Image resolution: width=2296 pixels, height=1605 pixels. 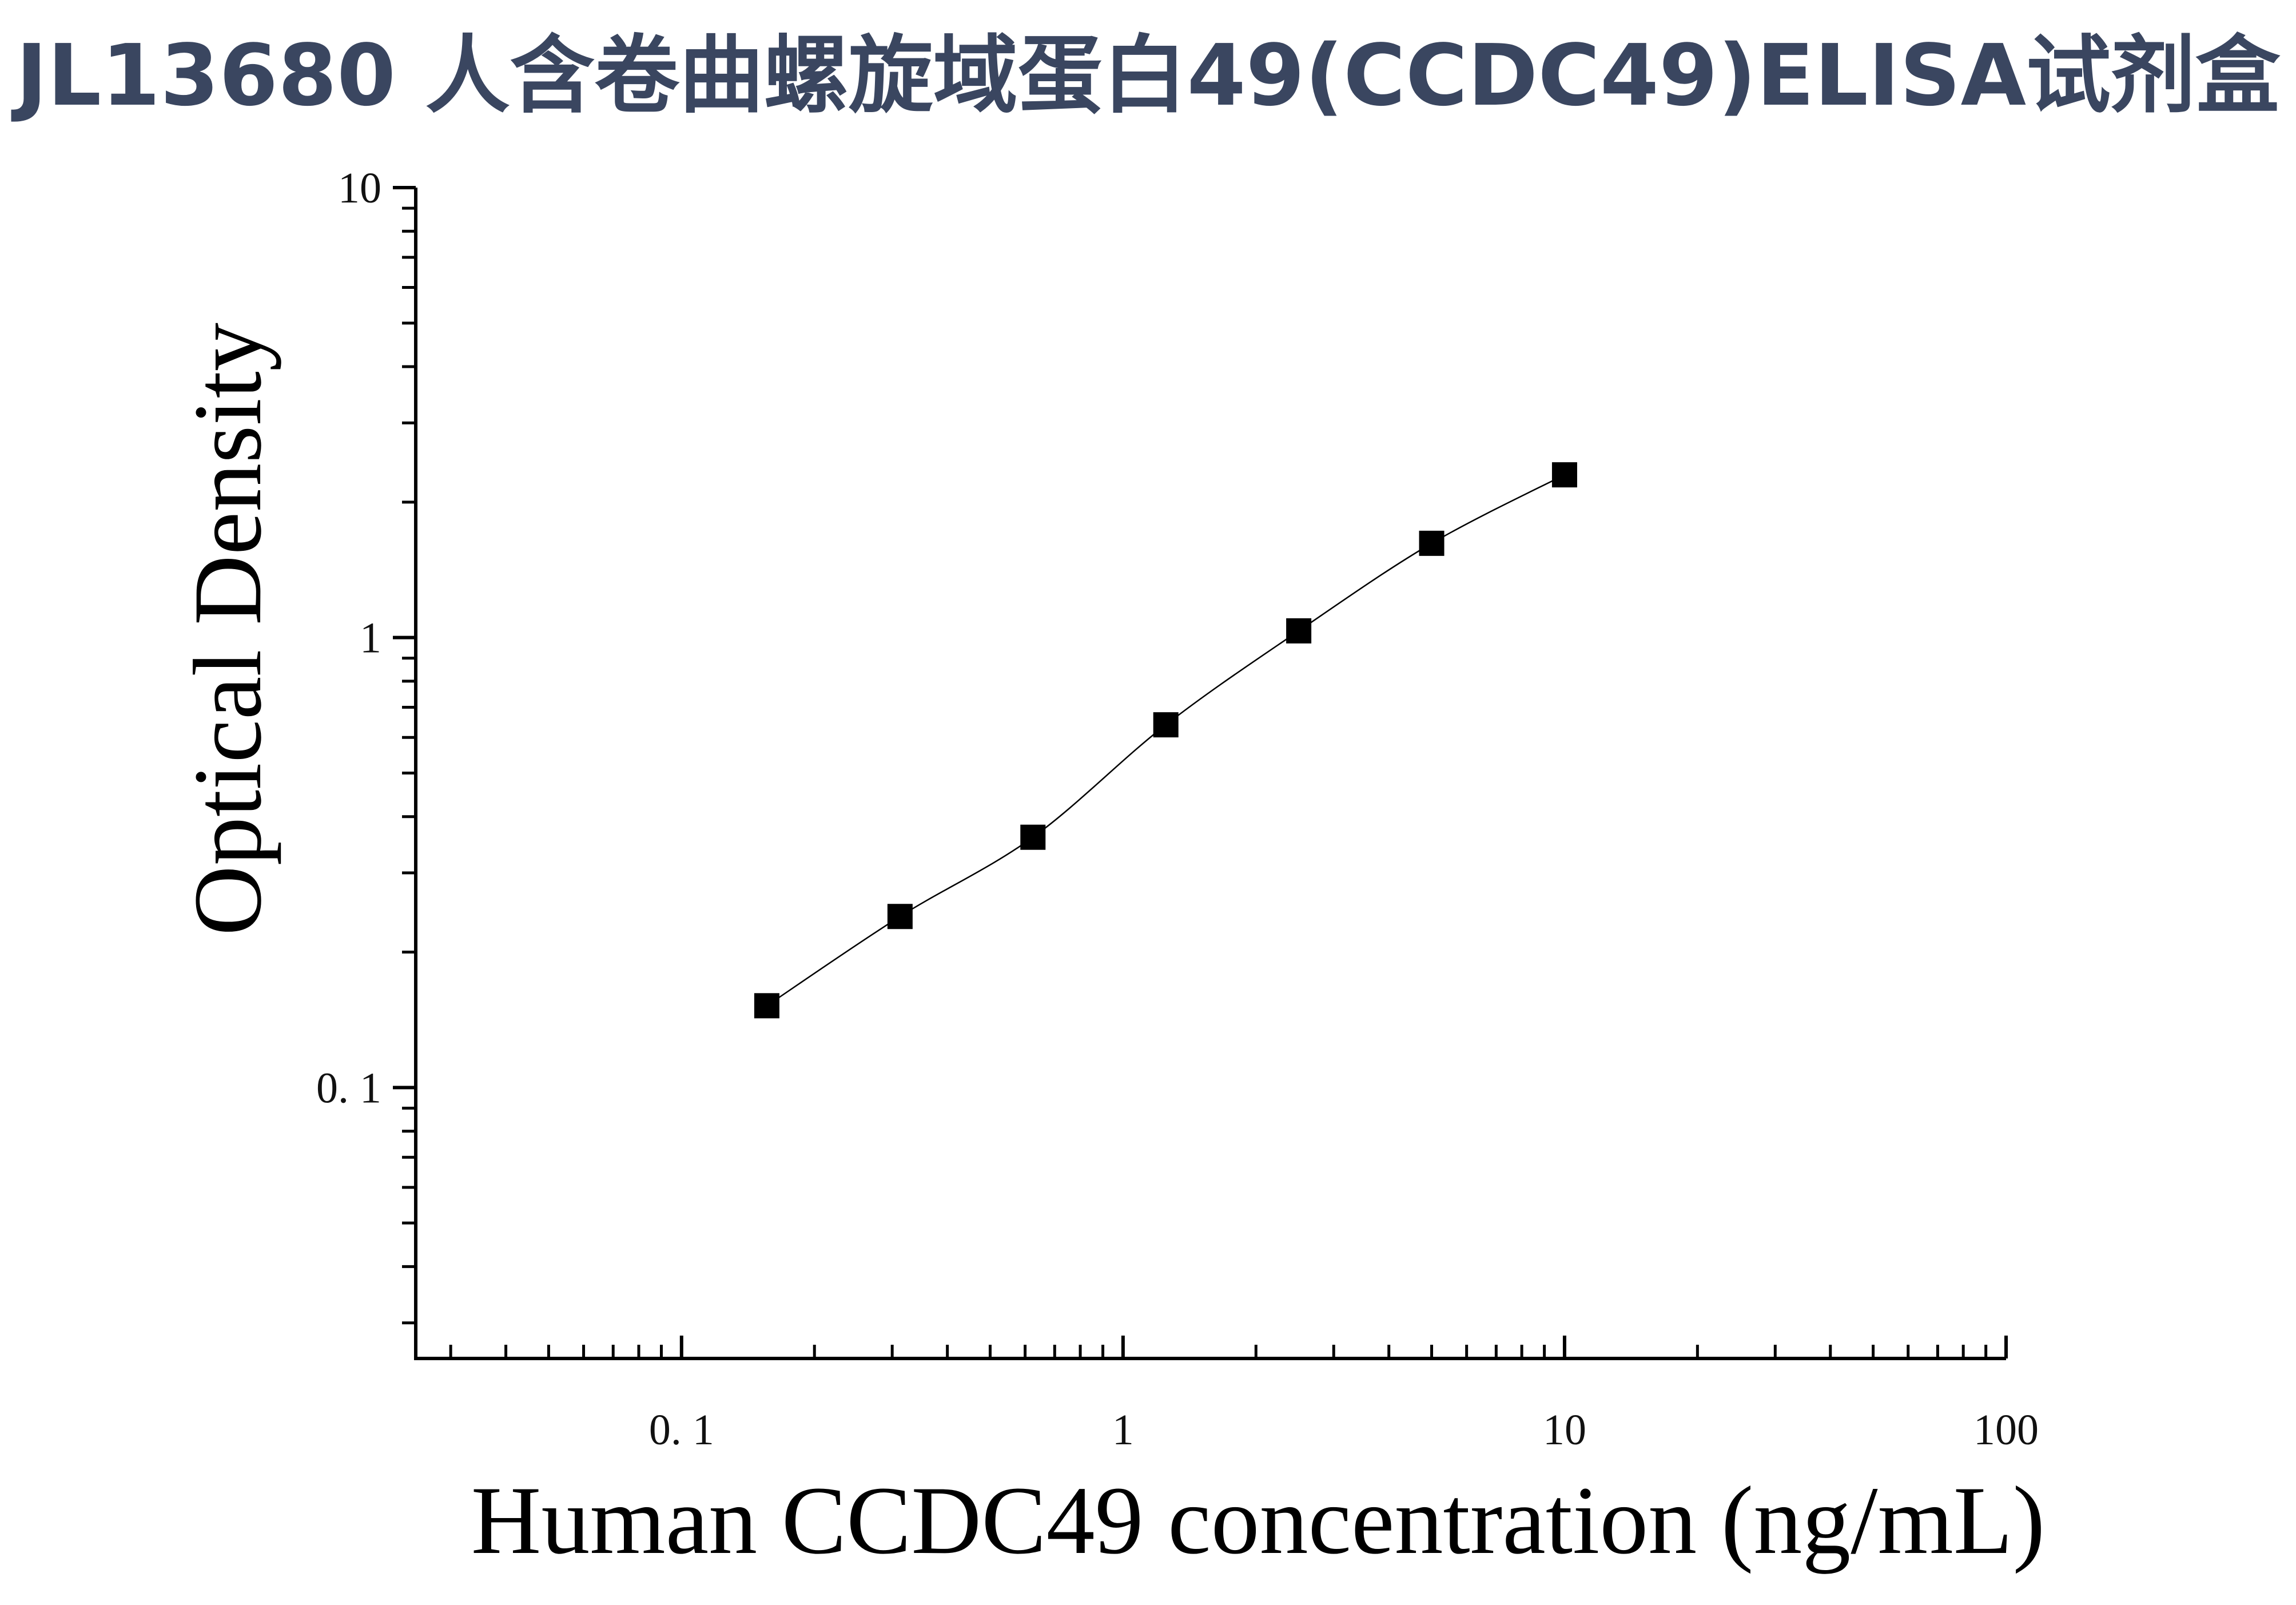 I want to click on fit-curve, so click(x=1166, y=740).